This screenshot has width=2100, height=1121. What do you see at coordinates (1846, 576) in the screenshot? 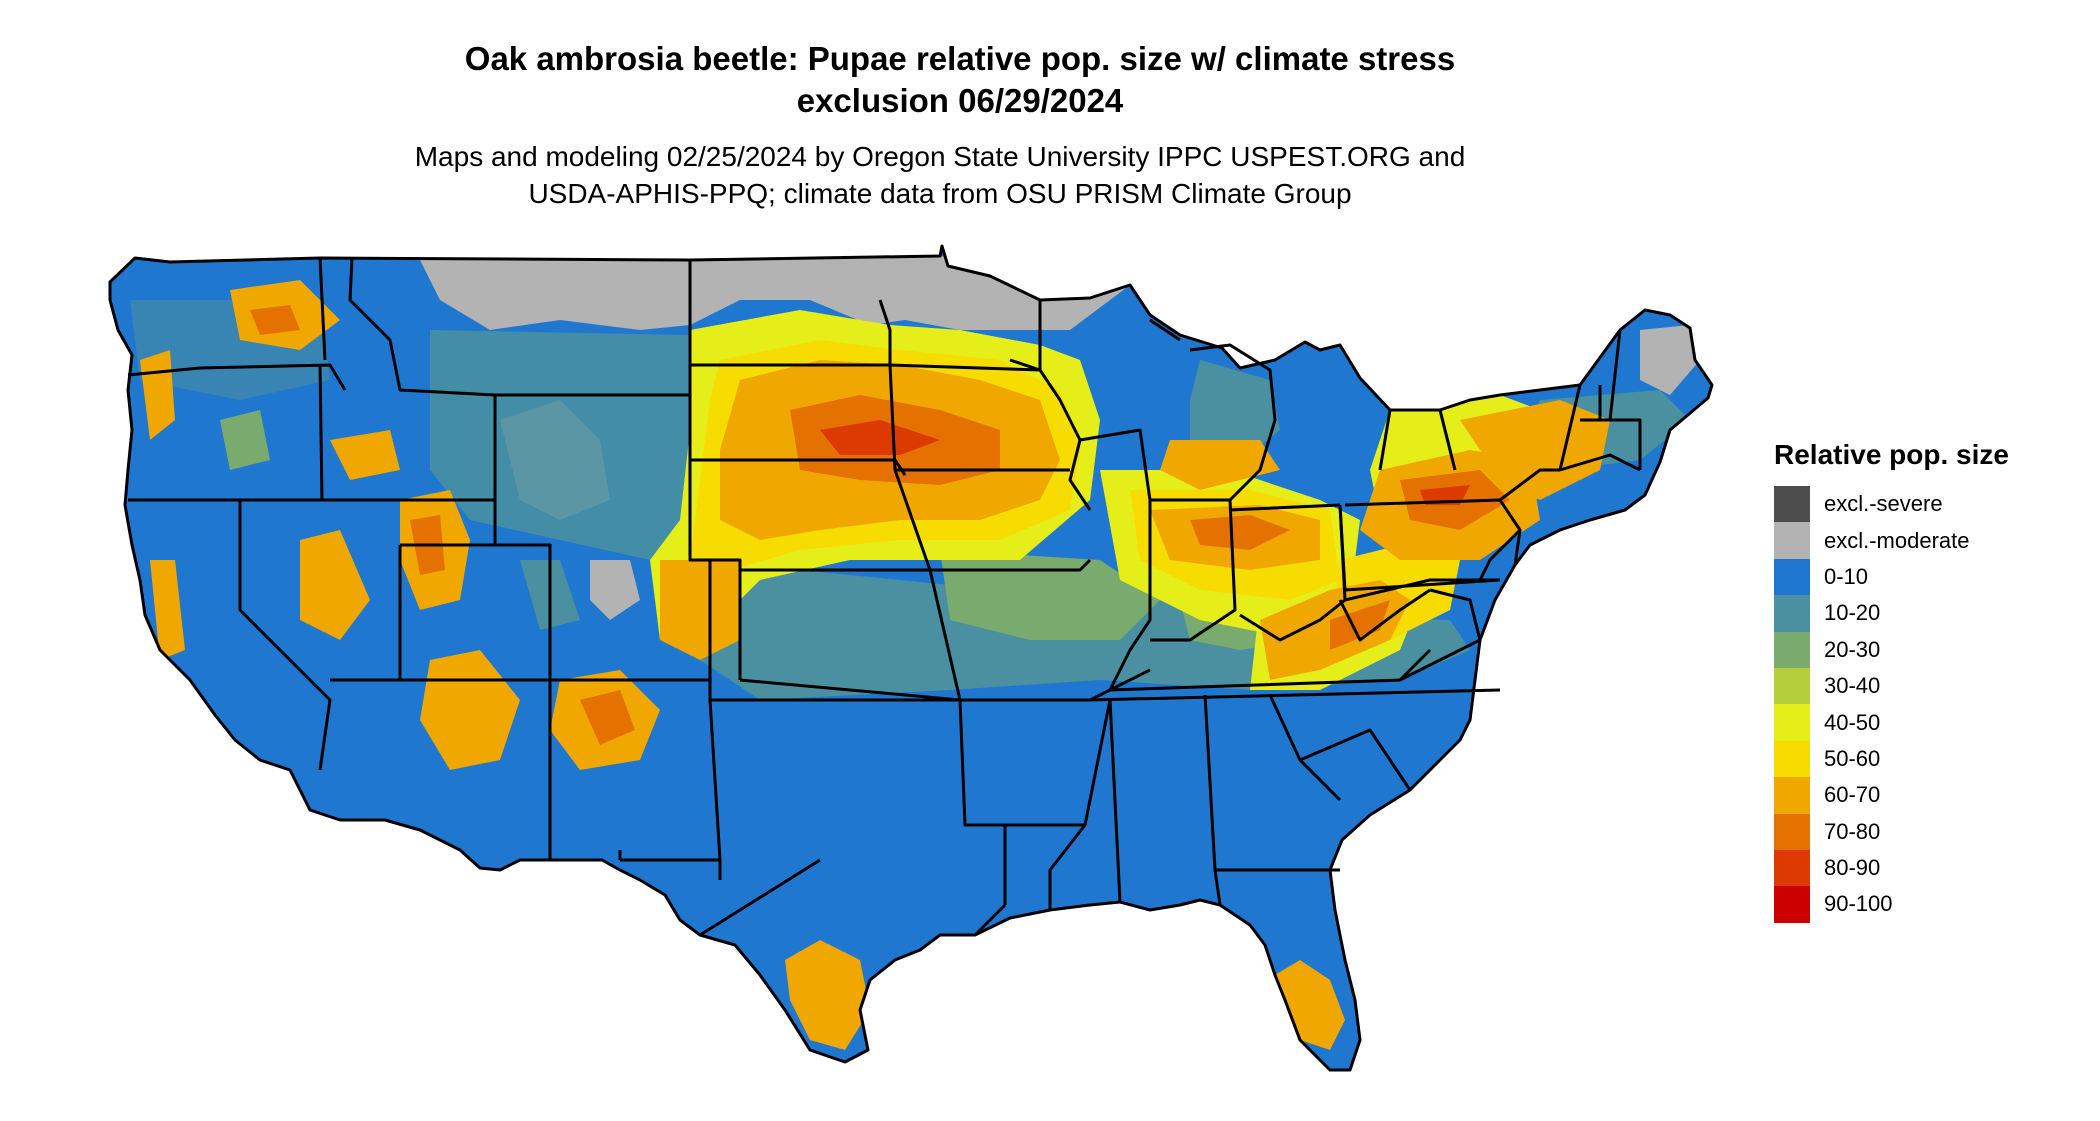
I see `legend-label: 0-10` at bounding box center [1846, 576].